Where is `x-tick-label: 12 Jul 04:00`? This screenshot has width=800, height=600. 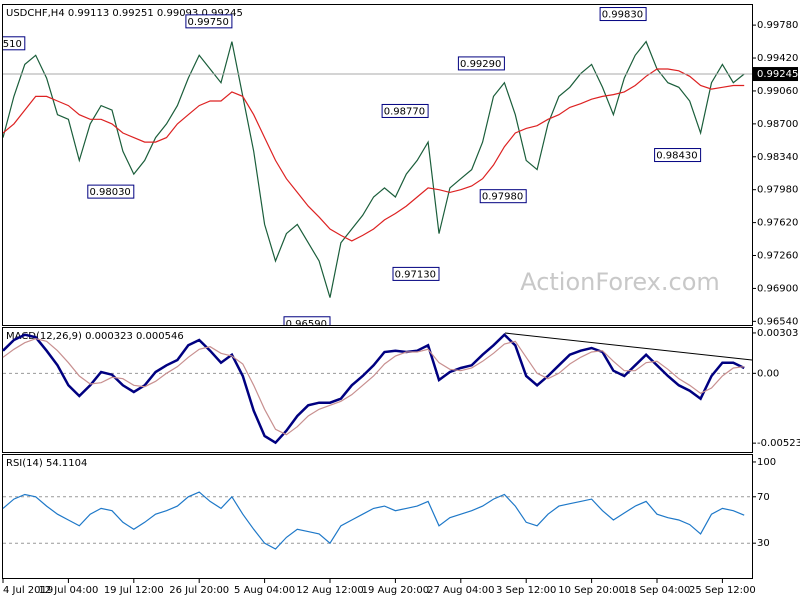
x-tick-label: 12 Jul 04:00 is located at coordinates (68, 590).